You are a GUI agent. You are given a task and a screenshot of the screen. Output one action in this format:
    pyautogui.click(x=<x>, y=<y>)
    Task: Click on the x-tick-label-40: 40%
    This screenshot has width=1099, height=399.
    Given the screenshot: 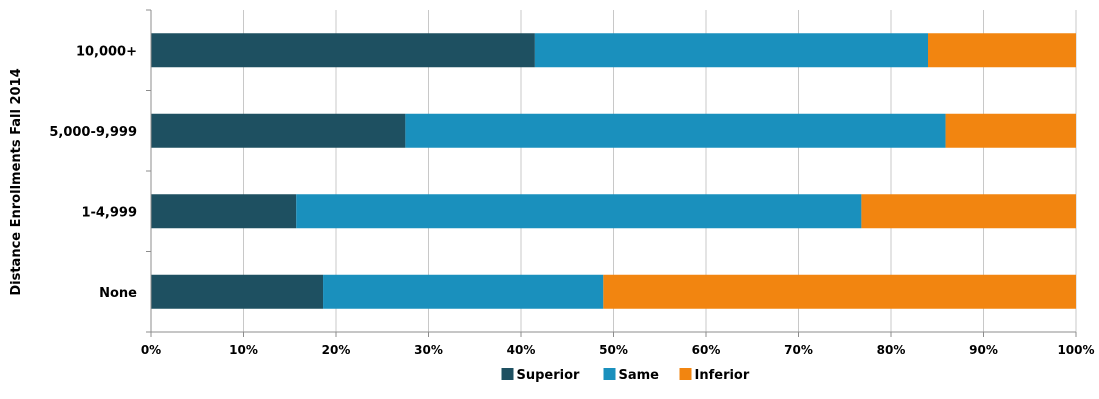 What is the action you would take?
    pyautogui.click(x=521, y=350)
    